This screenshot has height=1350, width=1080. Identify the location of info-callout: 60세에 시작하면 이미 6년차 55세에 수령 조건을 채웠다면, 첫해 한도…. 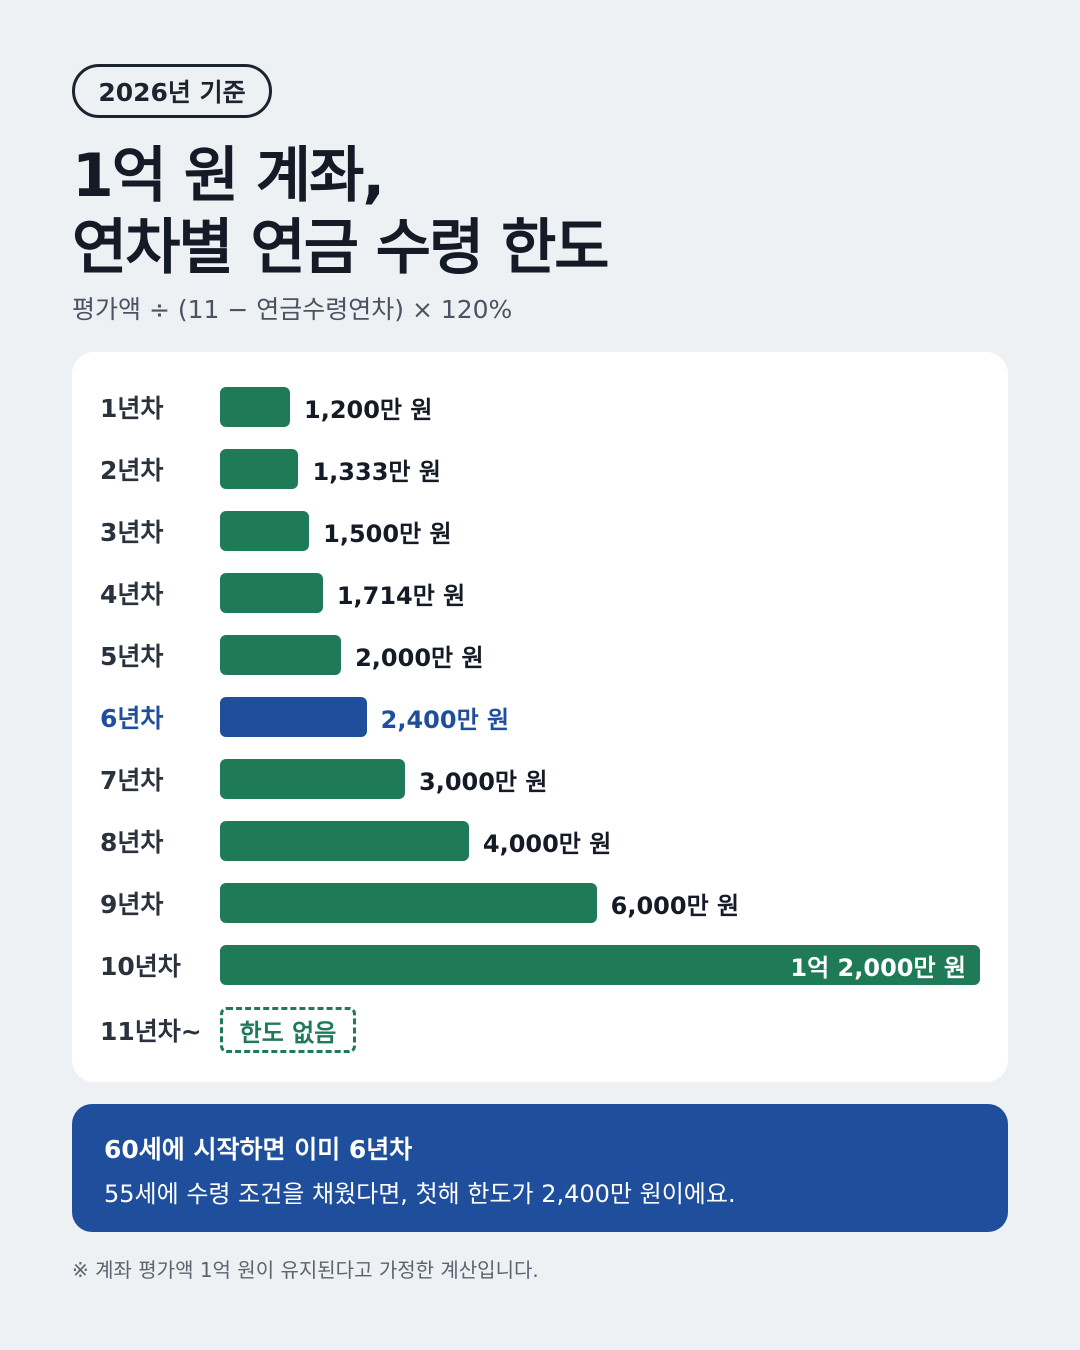
(540, 1168).